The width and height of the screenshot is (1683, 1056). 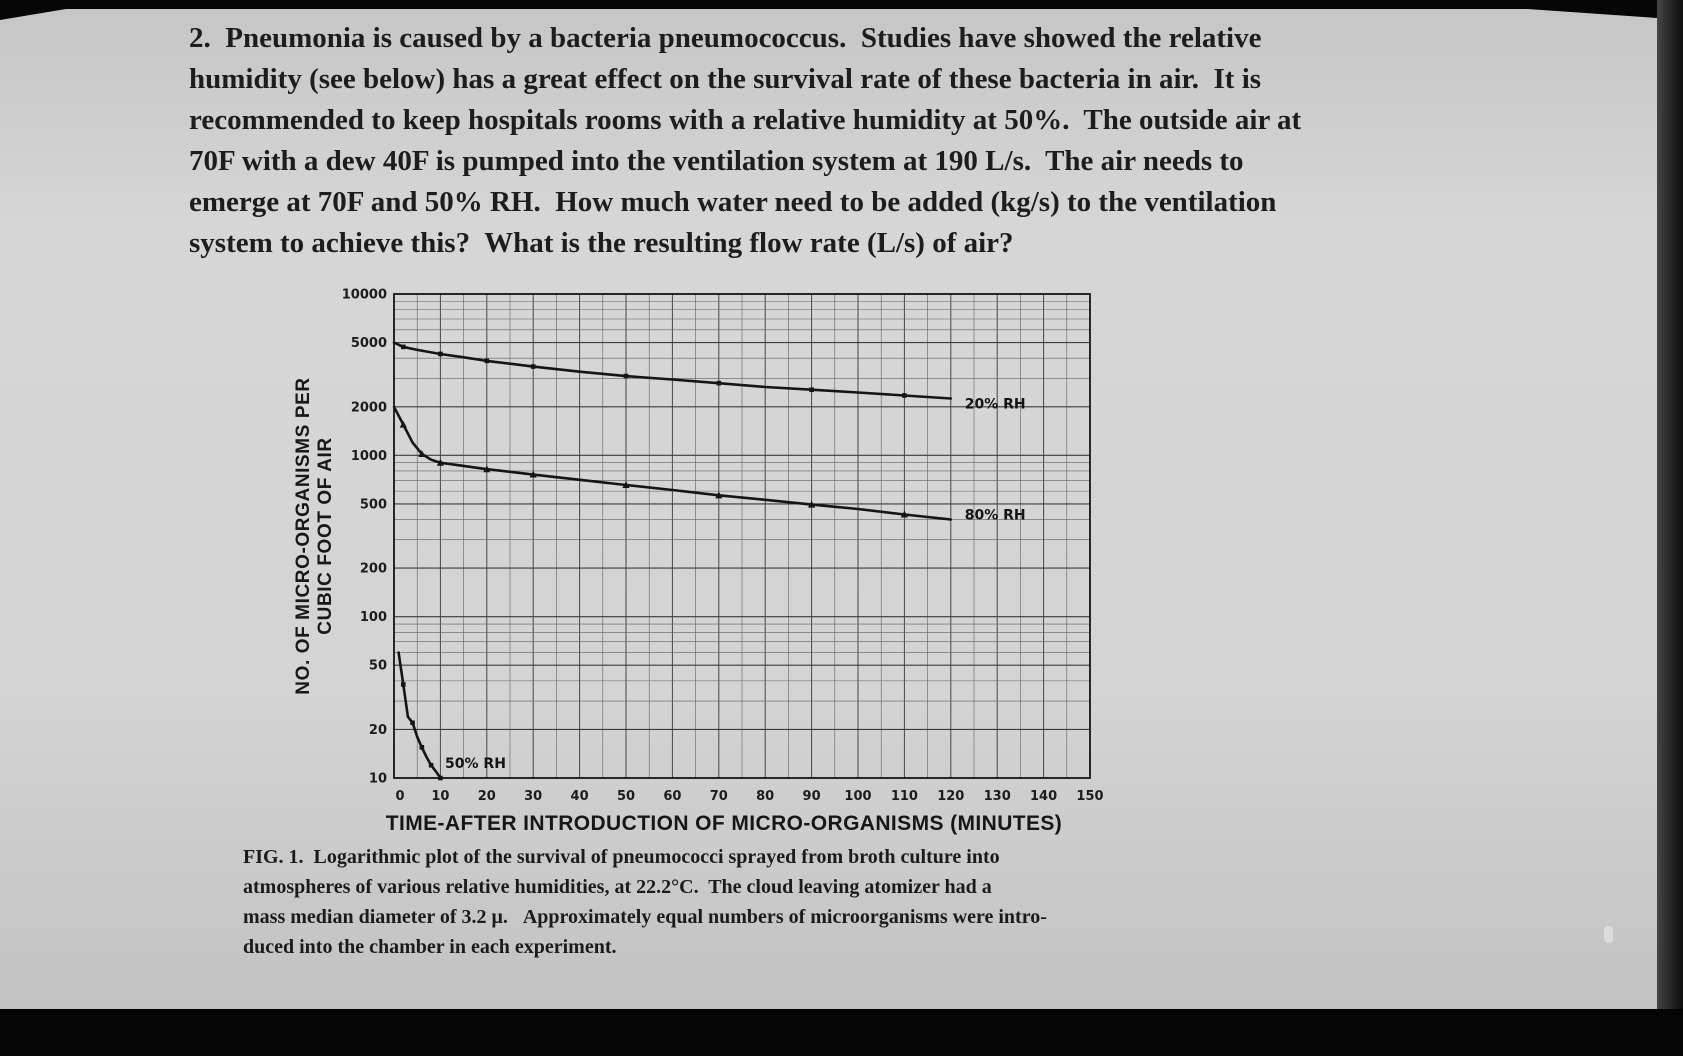 I want to click on x-tick-label: 100, so click(x=857, y=796).